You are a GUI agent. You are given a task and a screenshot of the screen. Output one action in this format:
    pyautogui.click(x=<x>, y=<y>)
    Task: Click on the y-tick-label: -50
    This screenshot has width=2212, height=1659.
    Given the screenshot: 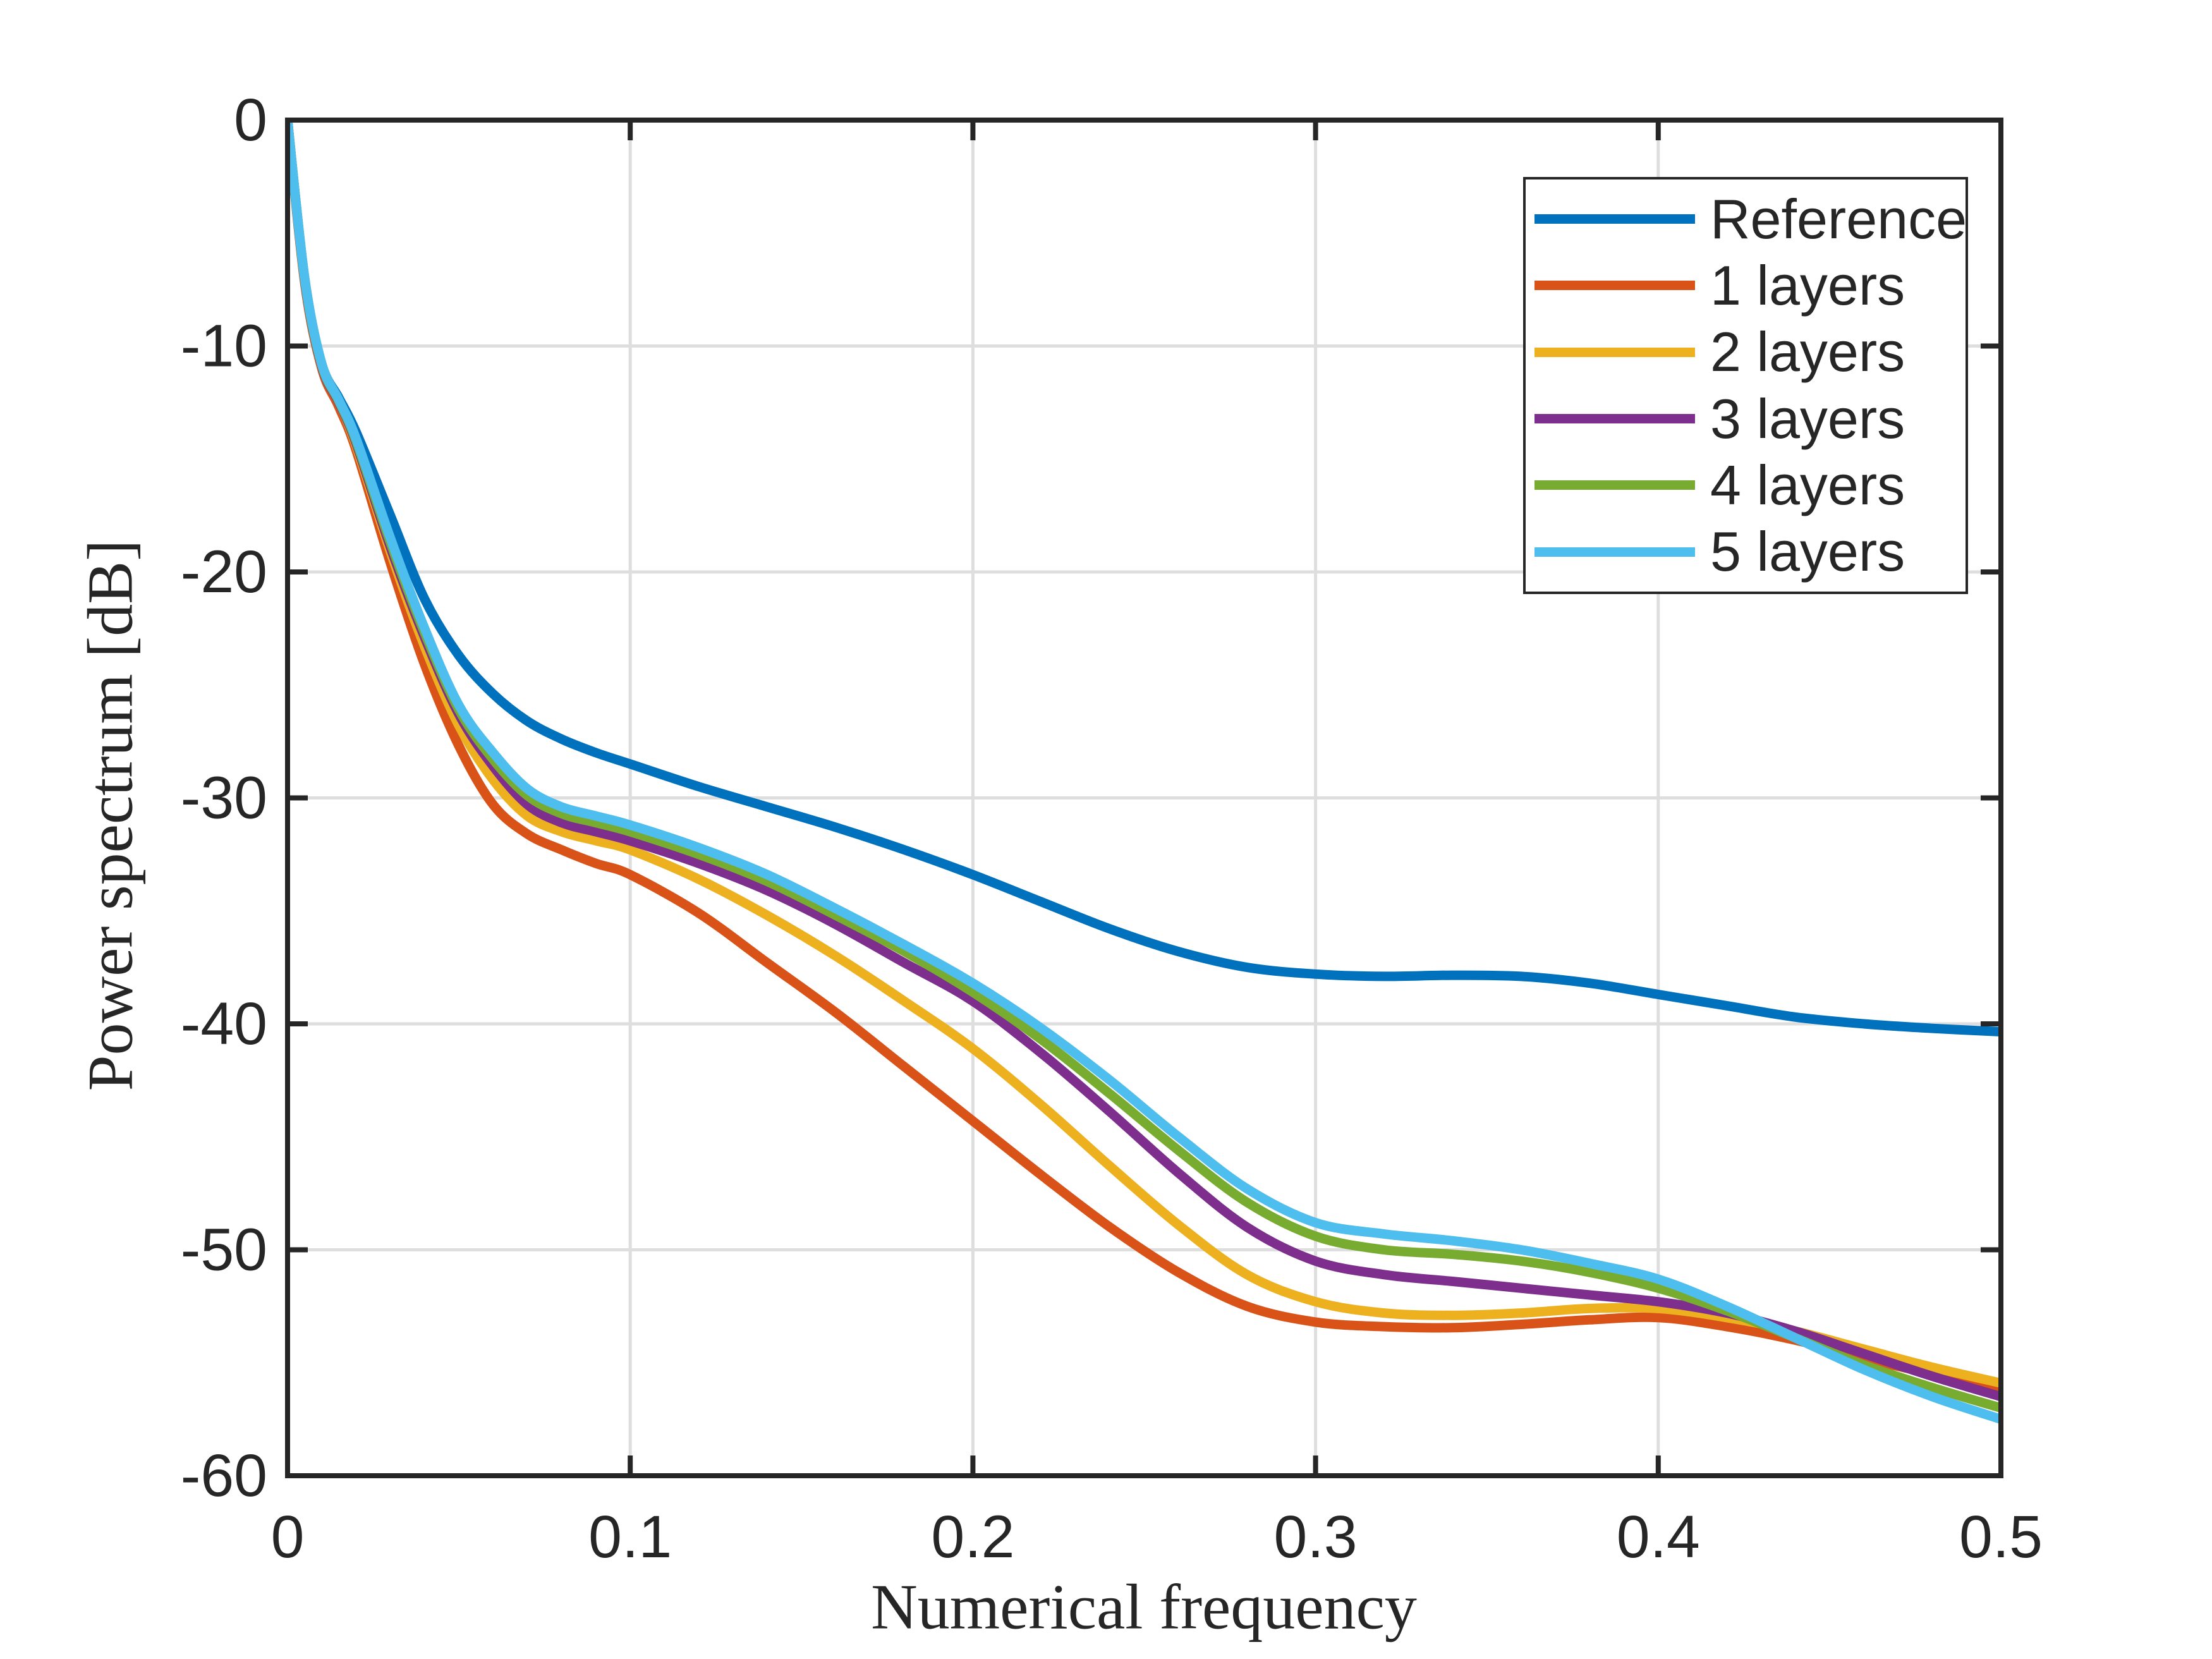 What is the action you would take?
    pyautogui.click(x=224, y=1250)
    